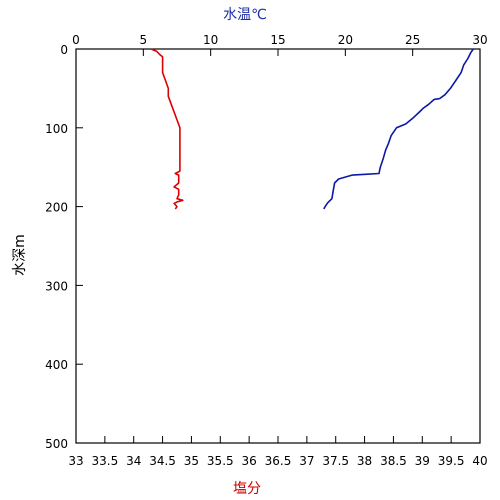 Image resolution: width=500 pixels, height=500 pixels. What do you see at coordinates (210, 40) in the screenshot?
I see `top-axis-tick-label: 10` at bounding box center [210, 40].